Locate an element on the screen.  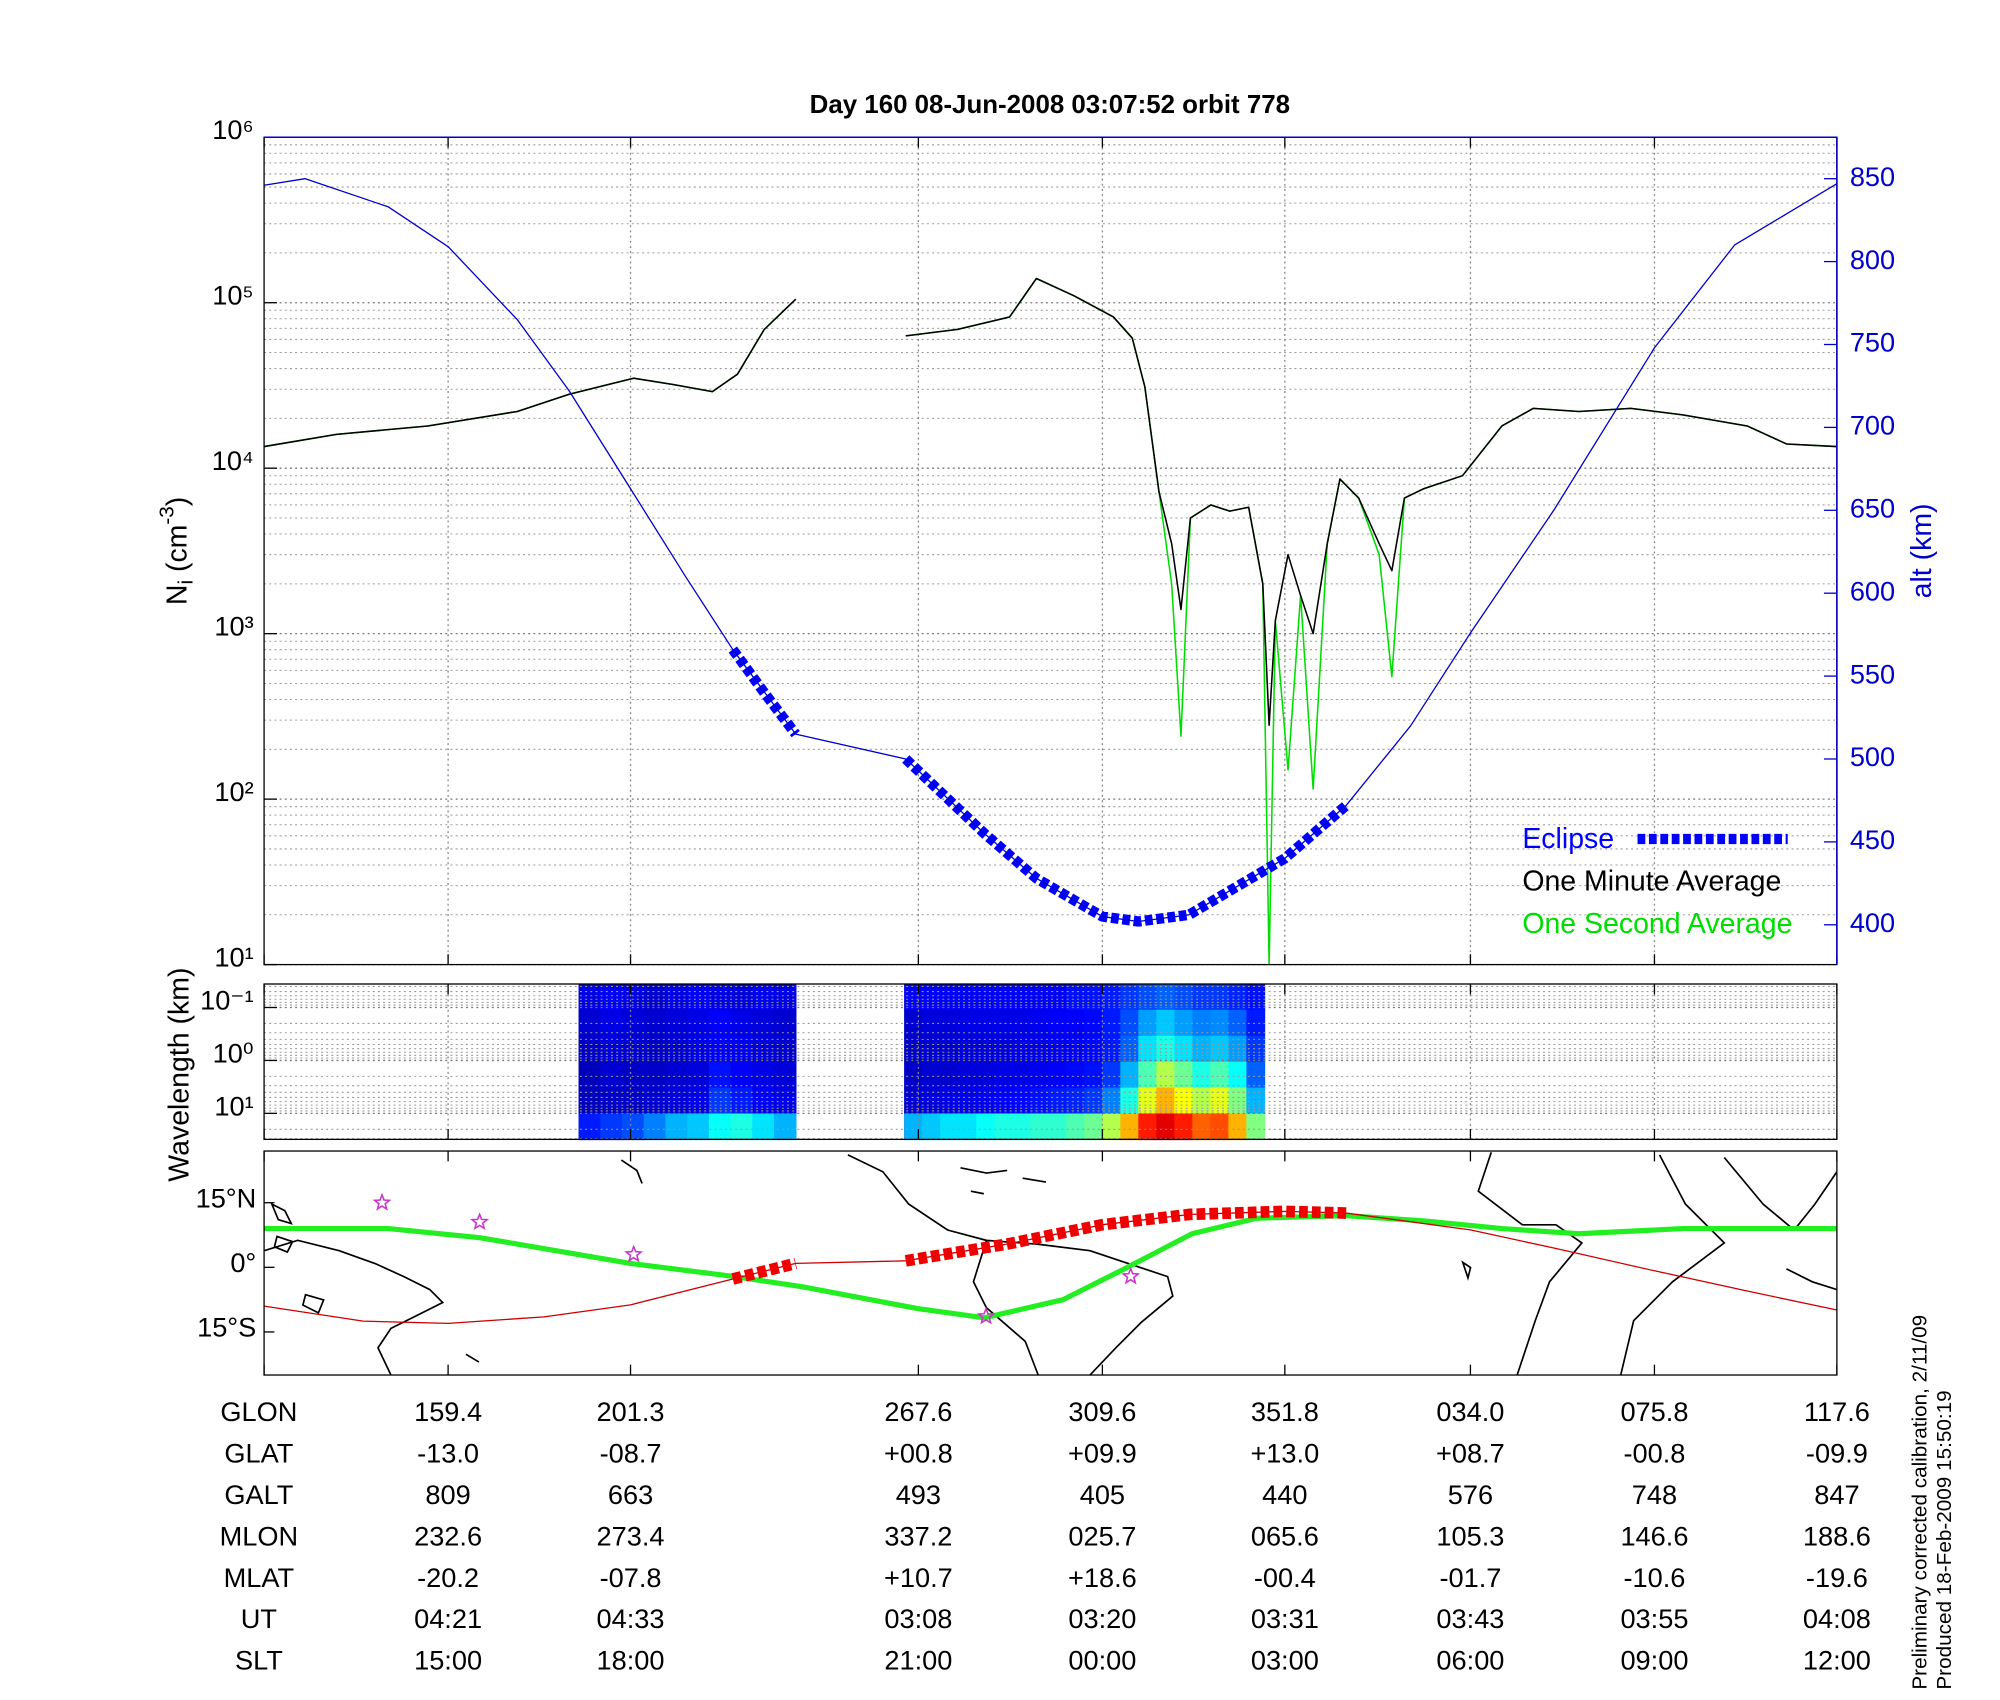
table-cell: 146.6 is located at coordinates (1654, 1535).